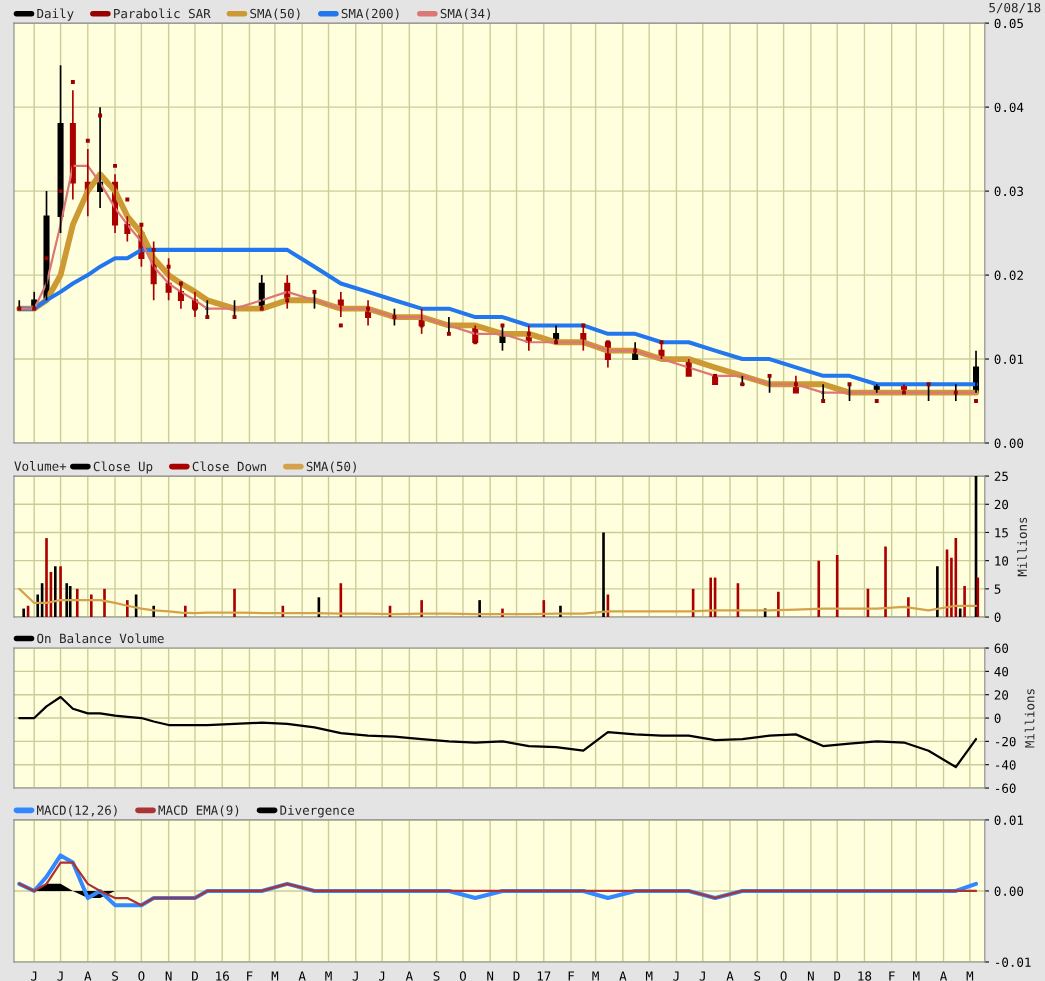 The height and width of the screenshot is (981, 1045). Describe the element at coordinates (997, 589) in the screenshot. I see `y-tick-label: 5` at that location.